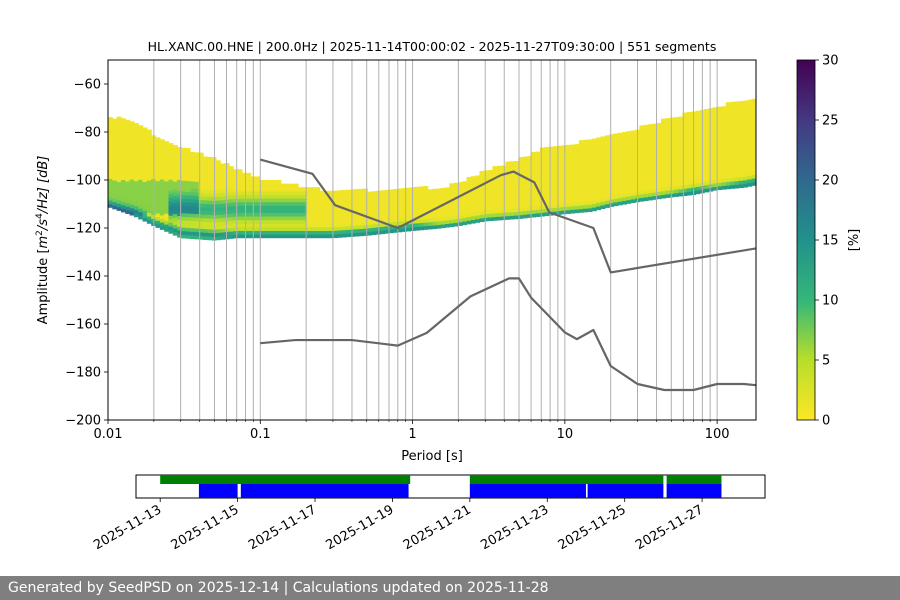  What do you see at coordinates (826, 421) in the screenshot?
I see `colorbar-tick-label: 0` at bounding box center [826, 421].